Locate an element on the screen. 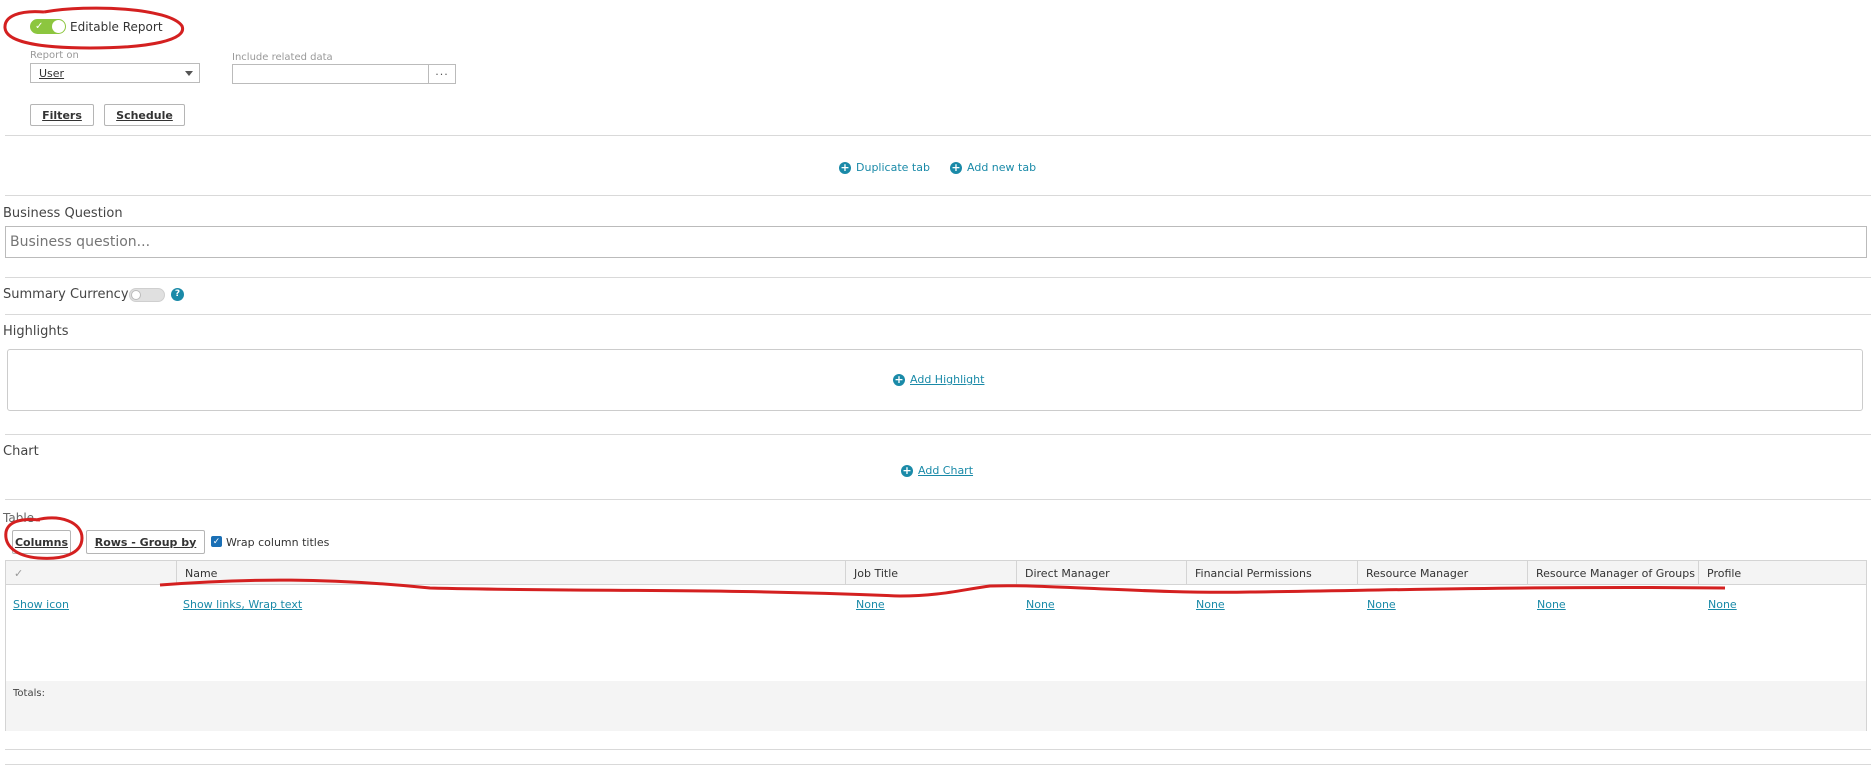 This screenshot has height=770, width=1871. report-on-select: User is located at coordinates (115, 73).